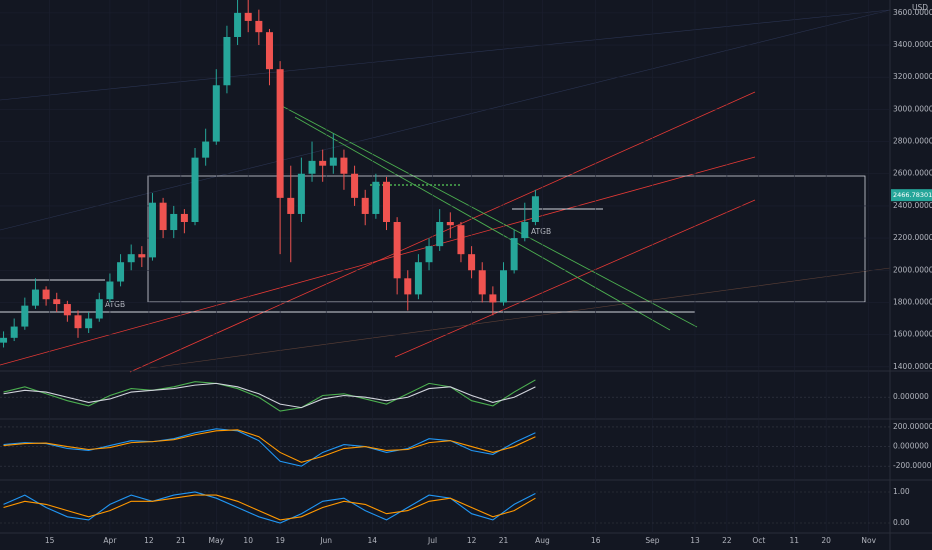 This screenshot has height=550, width=932. I want to click on x-tick-label: 22, so click(727, 540).